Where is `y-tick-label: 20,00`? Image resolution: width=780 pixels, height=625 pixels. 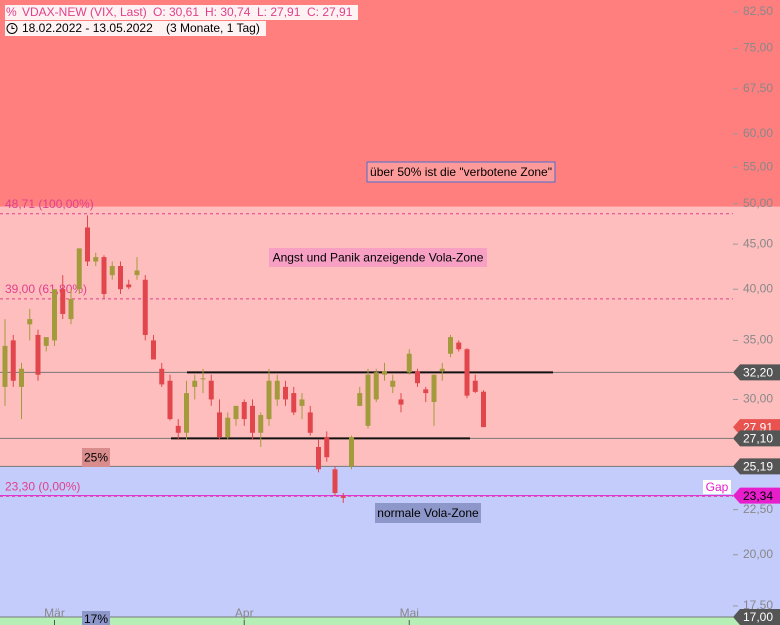 y-tick-label: 20,00 is located at coordinates (758, 554).